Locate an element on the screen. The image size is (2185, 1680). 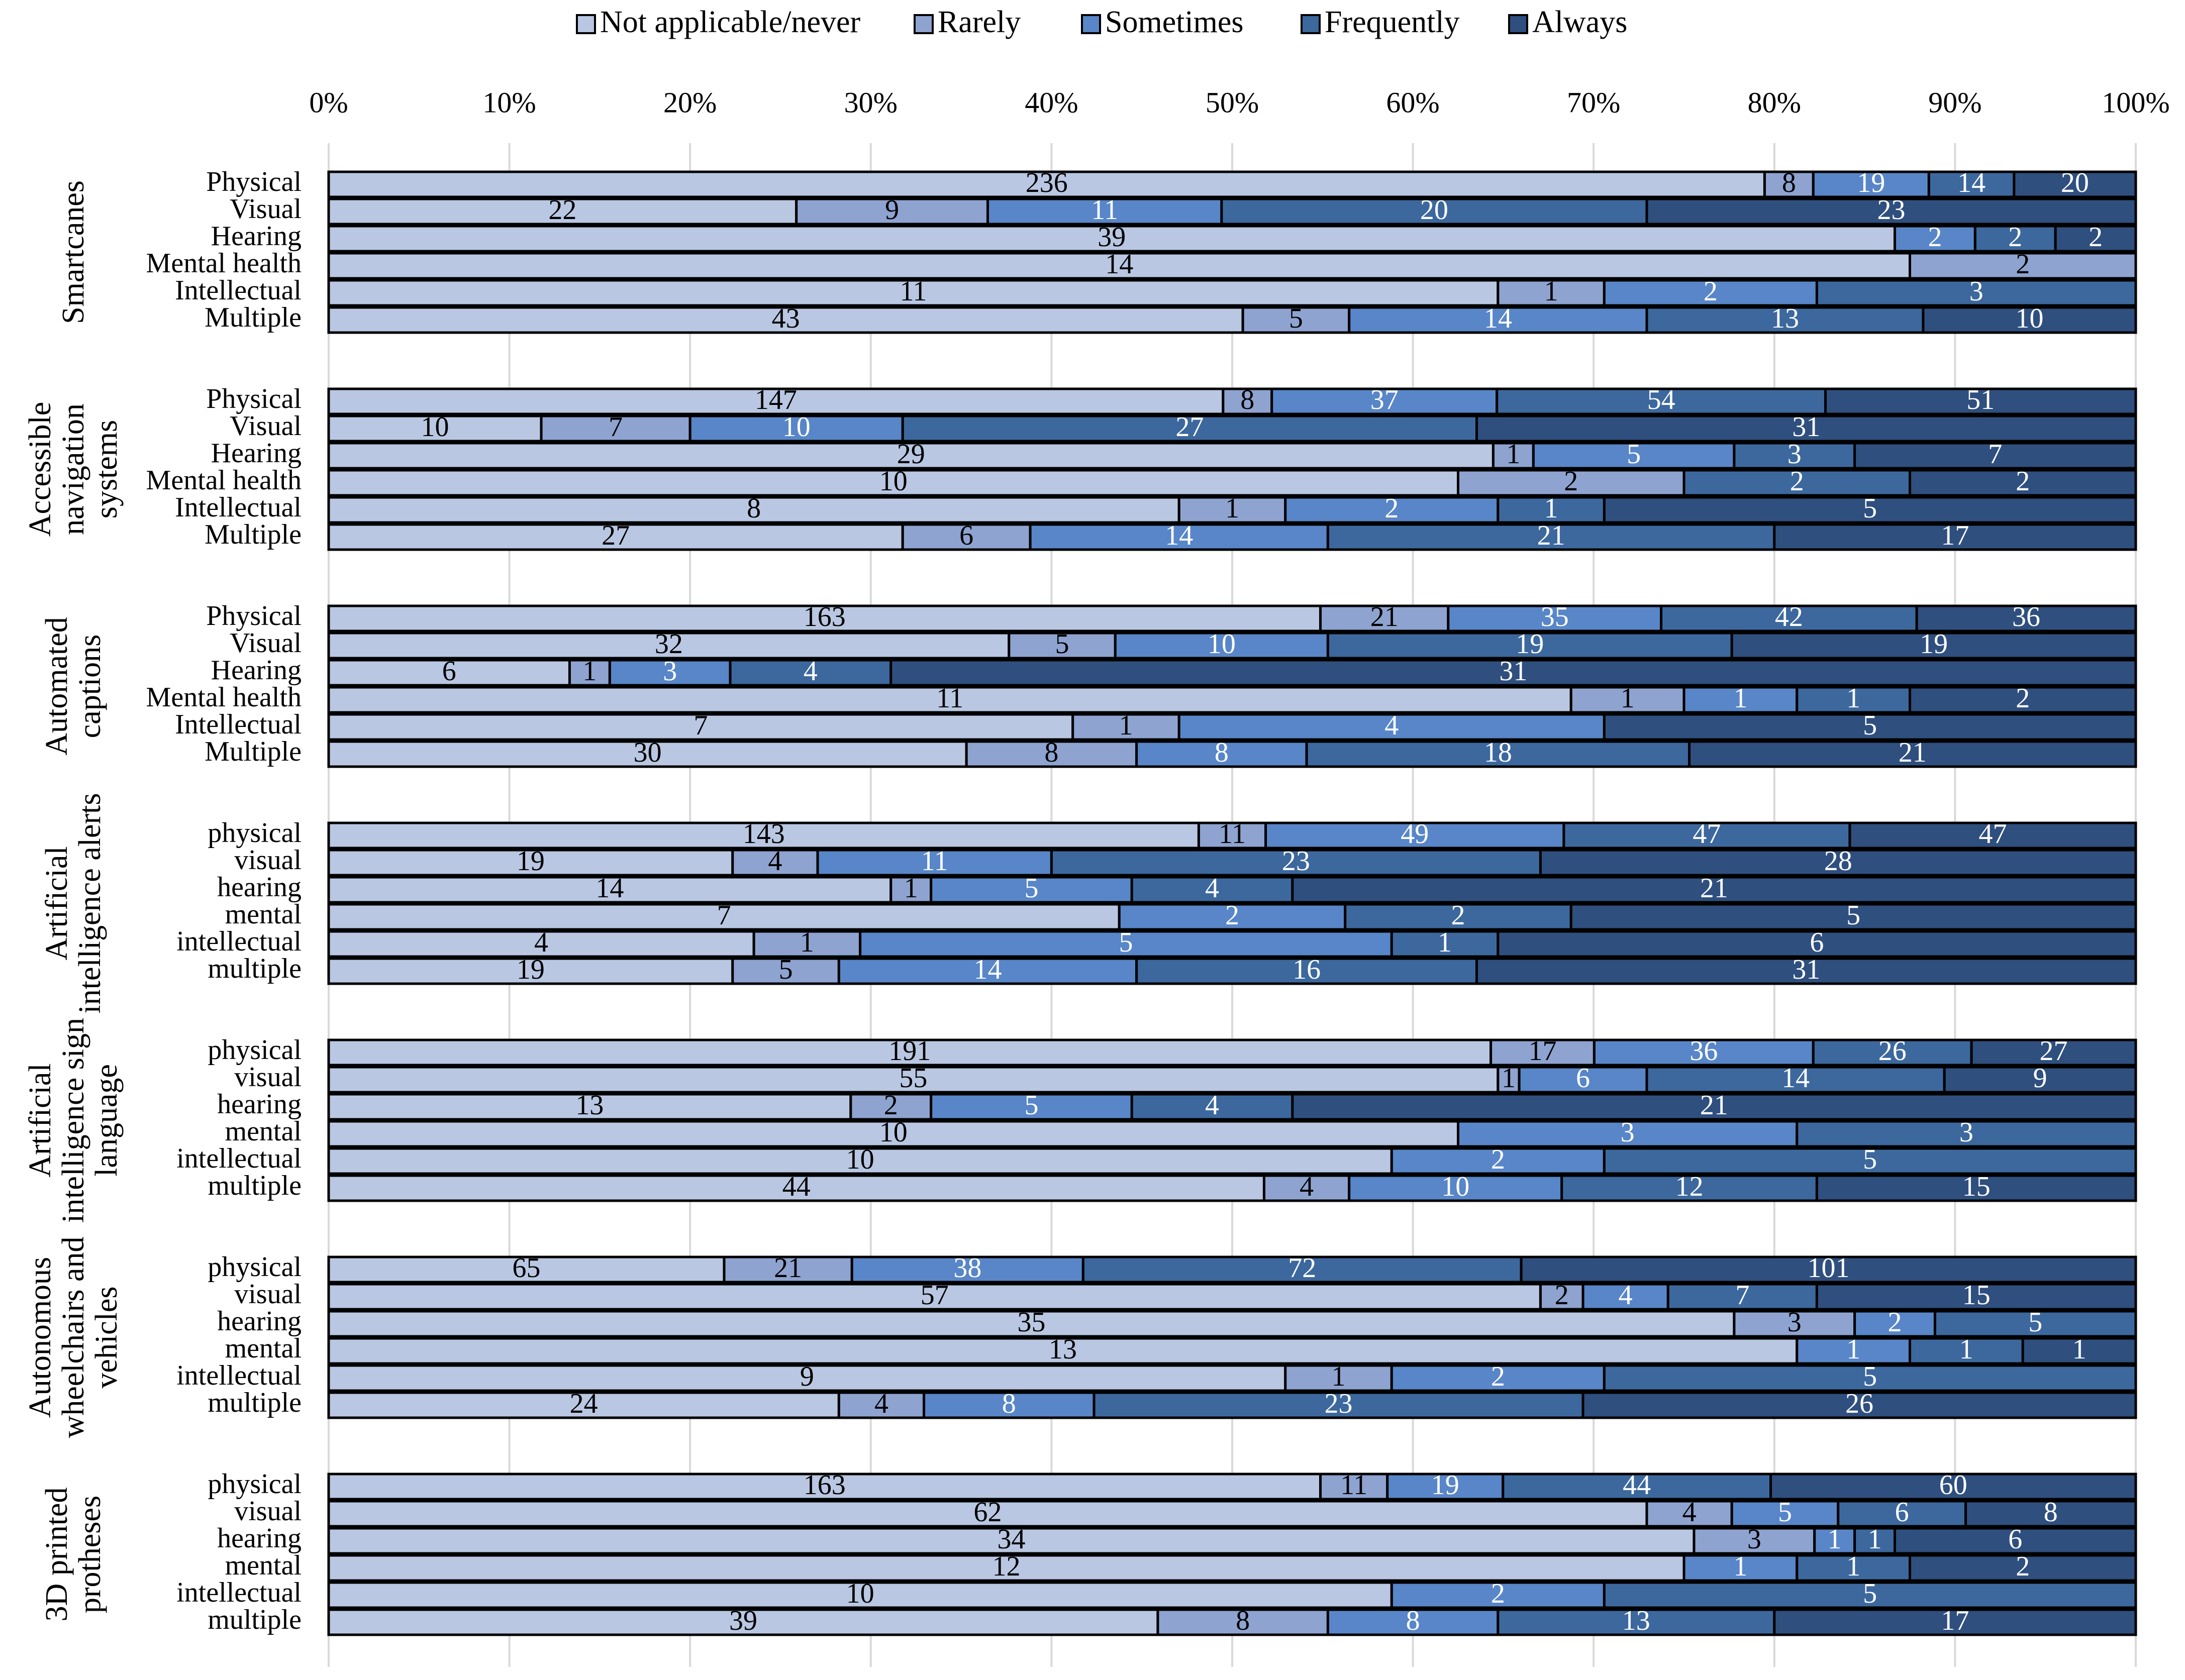
group-title: intelligence sign is located at coordinates (73, 1120).